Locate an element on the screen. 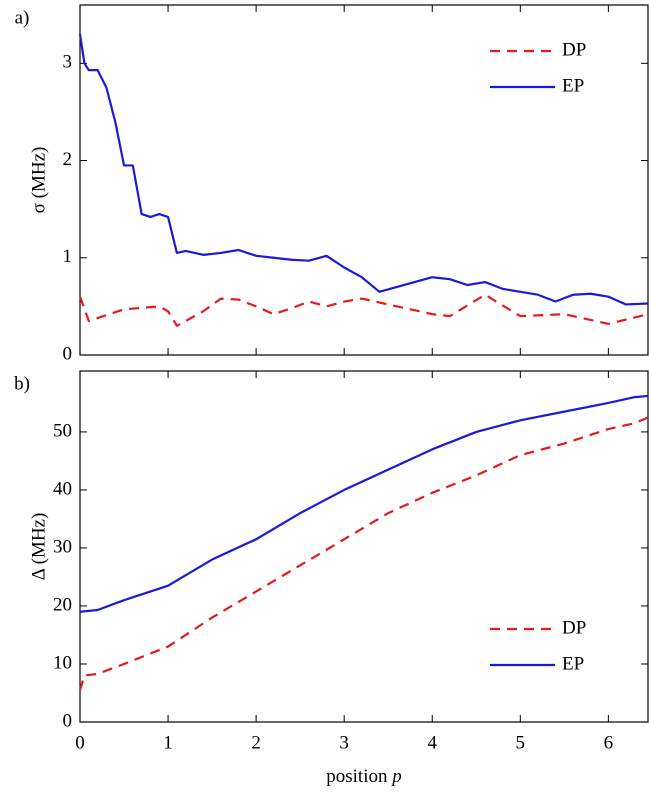 The image size is (649, 802). y-axis-label: σ (MHz) is located at coordinates (38, 180).